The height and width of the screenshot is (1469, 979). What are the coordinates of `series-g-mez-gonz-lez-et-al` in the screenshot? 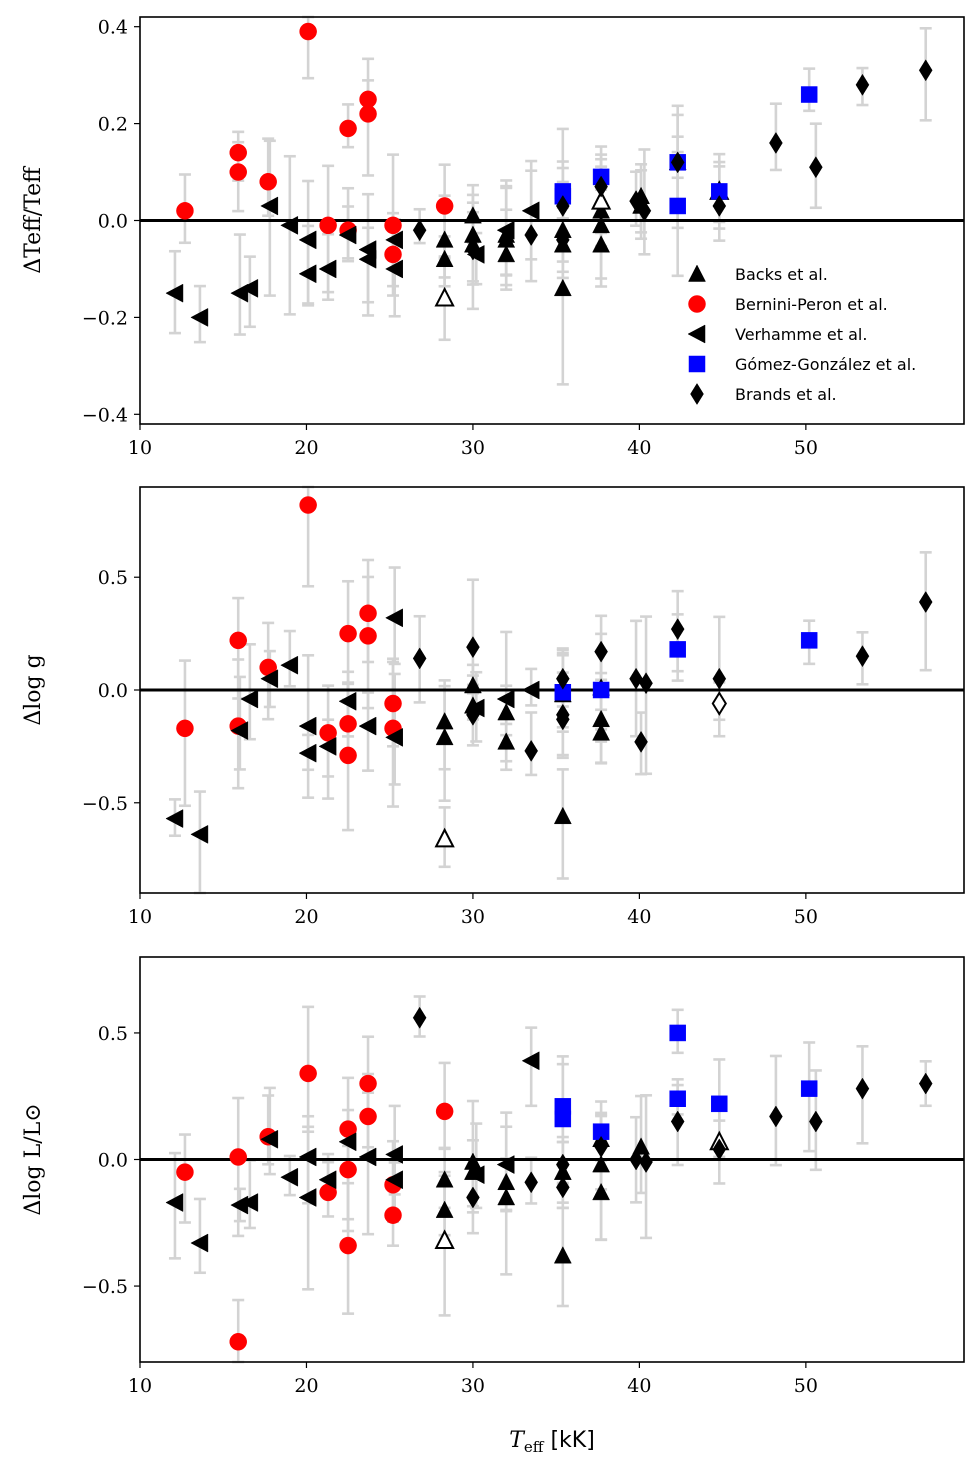 It's located at (686, 666).